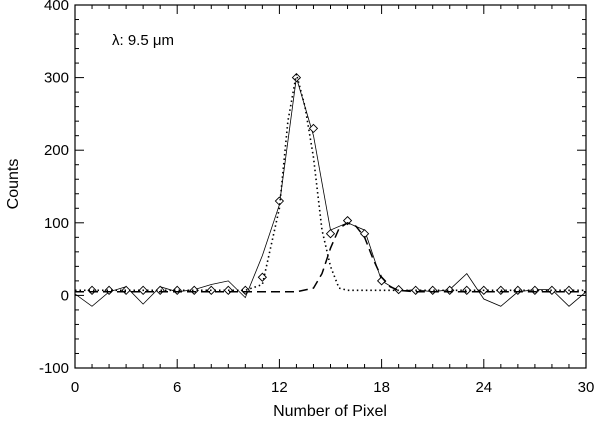 This screenshot has height=425, width=600. What do you see at coordinates (381, 387) in the screenshot?
I see `x-tick-label: 18` at bounding box center [381, 387].